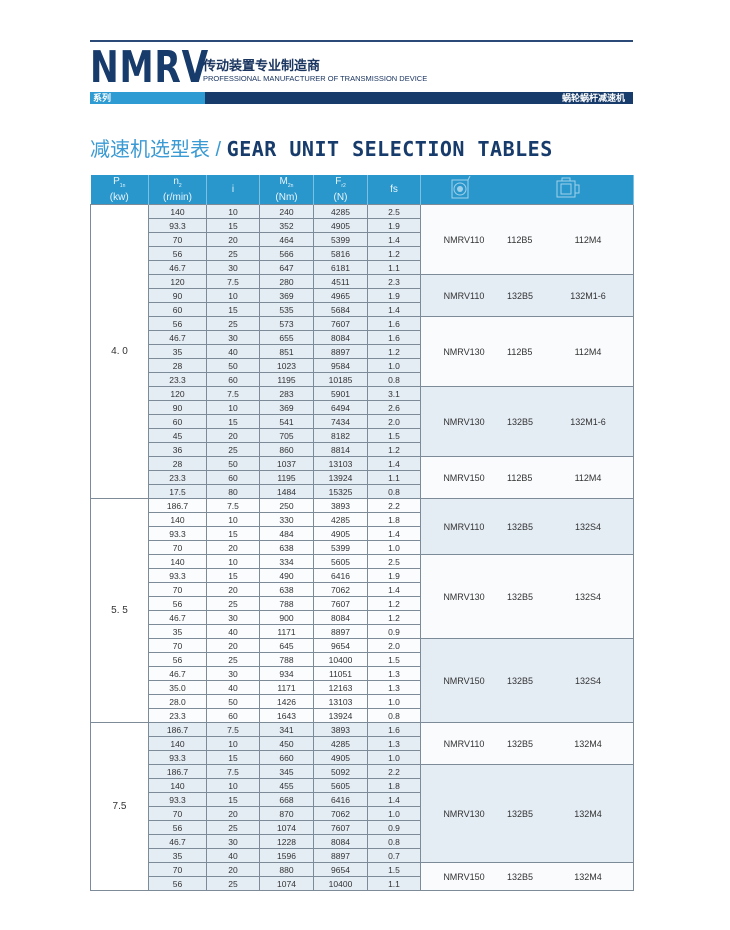  What do you see at coordinates (286, 743) in the screenshot?
I see `torque-cell: 450` at bounding box center [286, 743].